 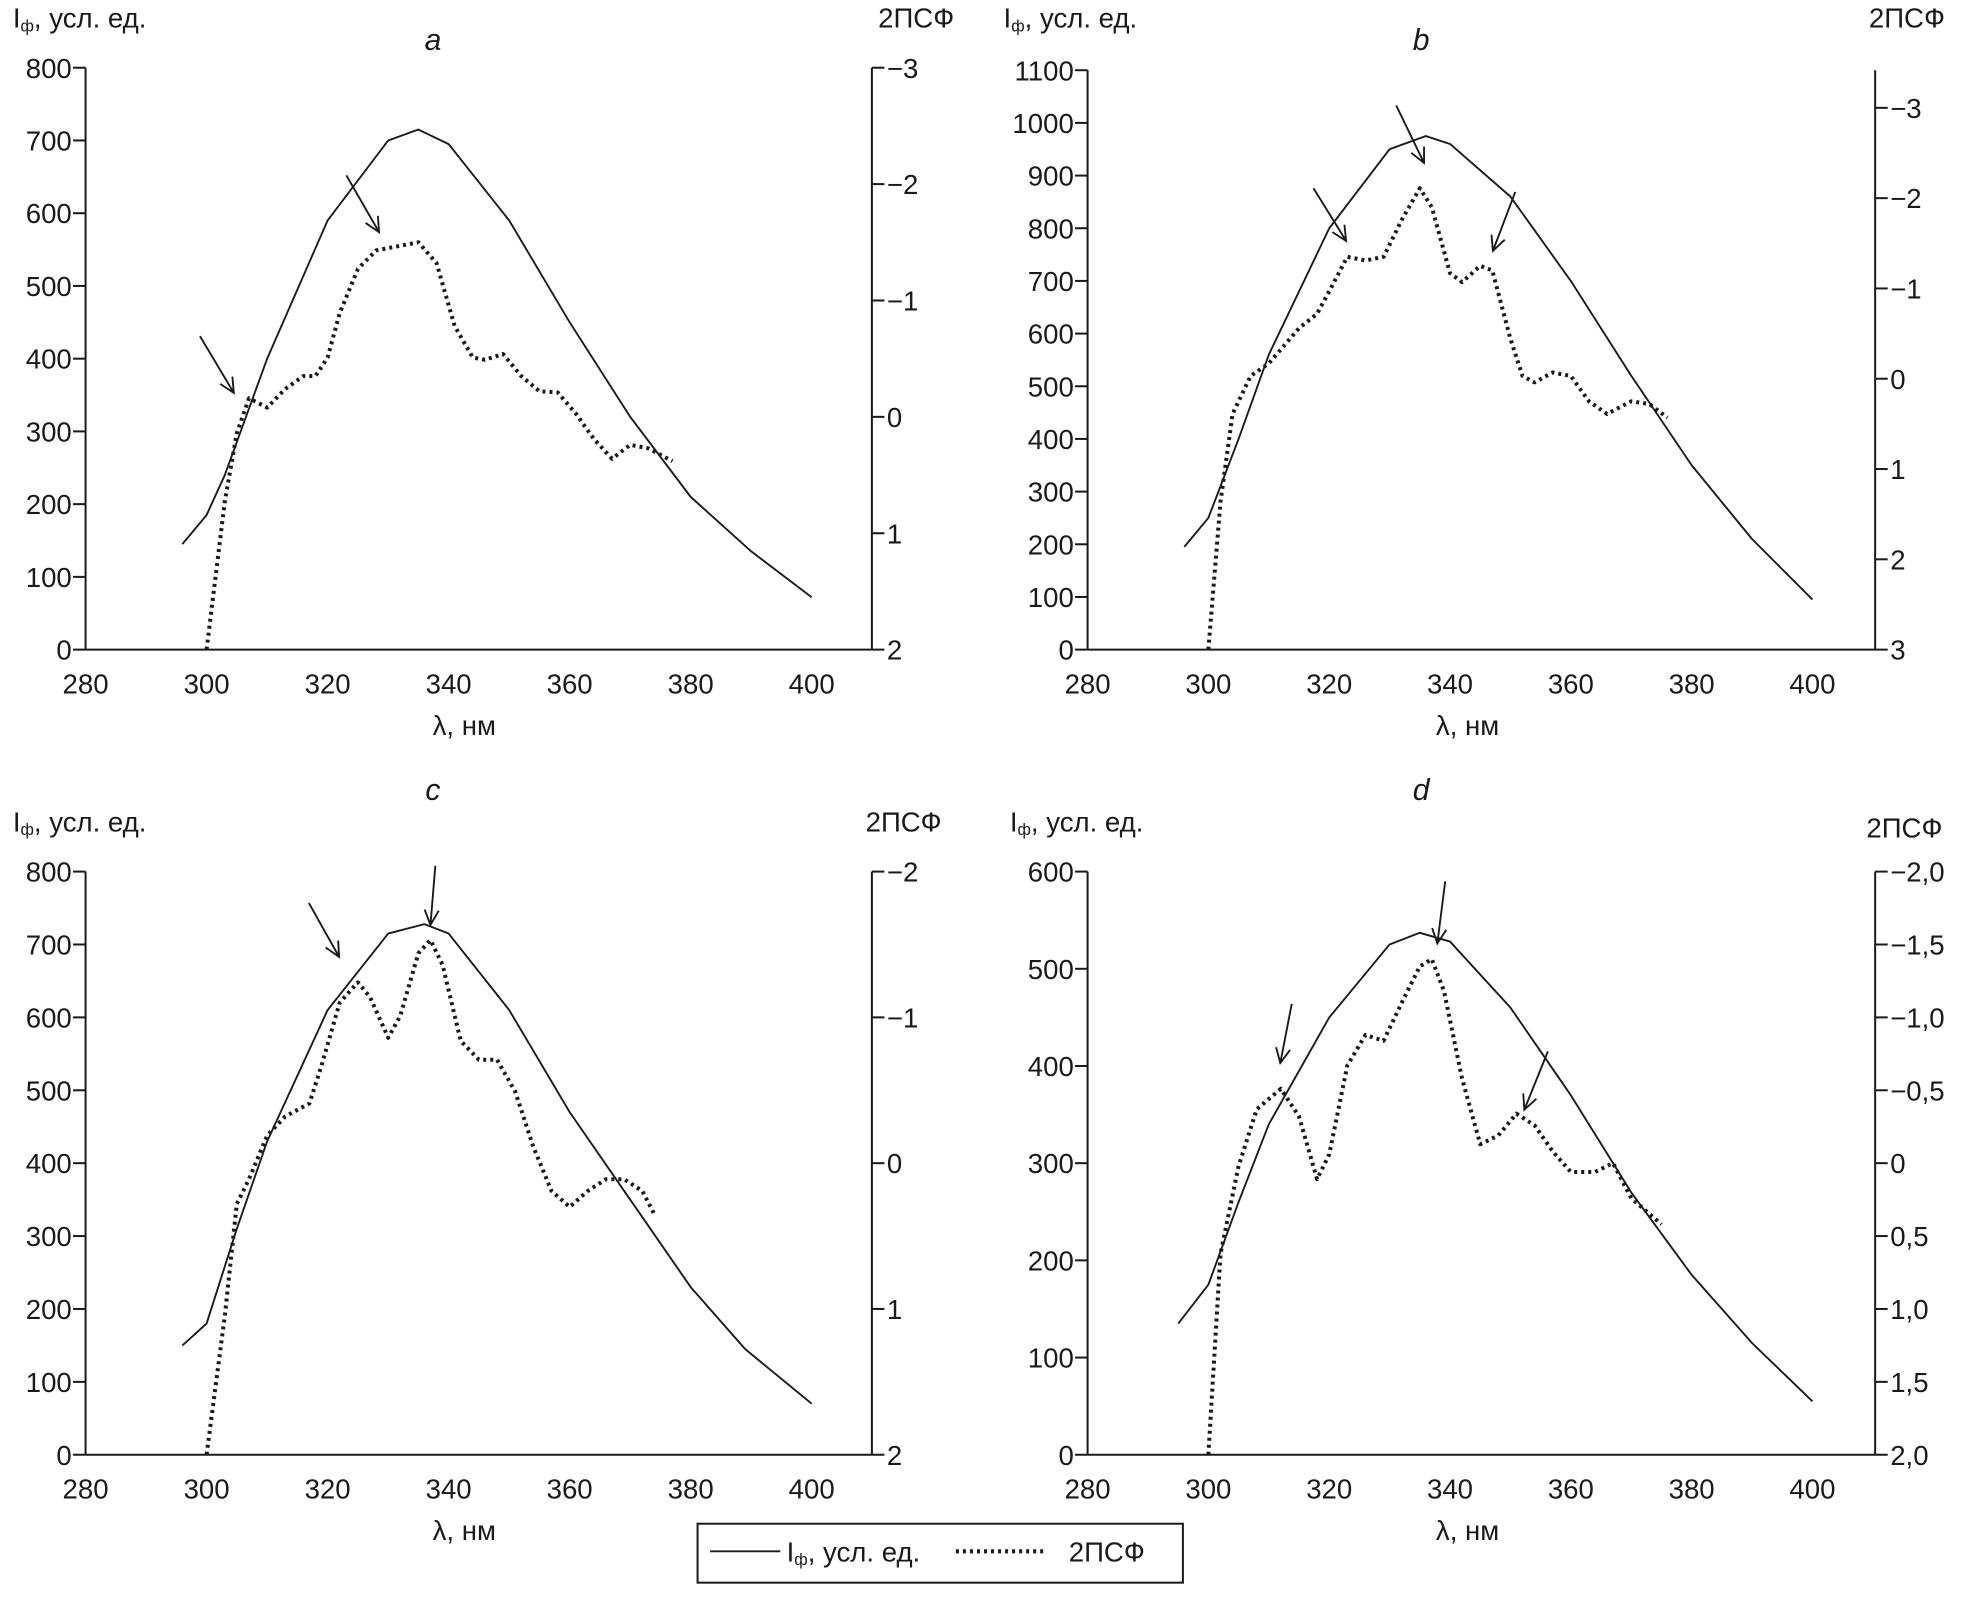 I want to click on legend-dotted-label: 2ПСФ, so click(x=1107, y=1551).